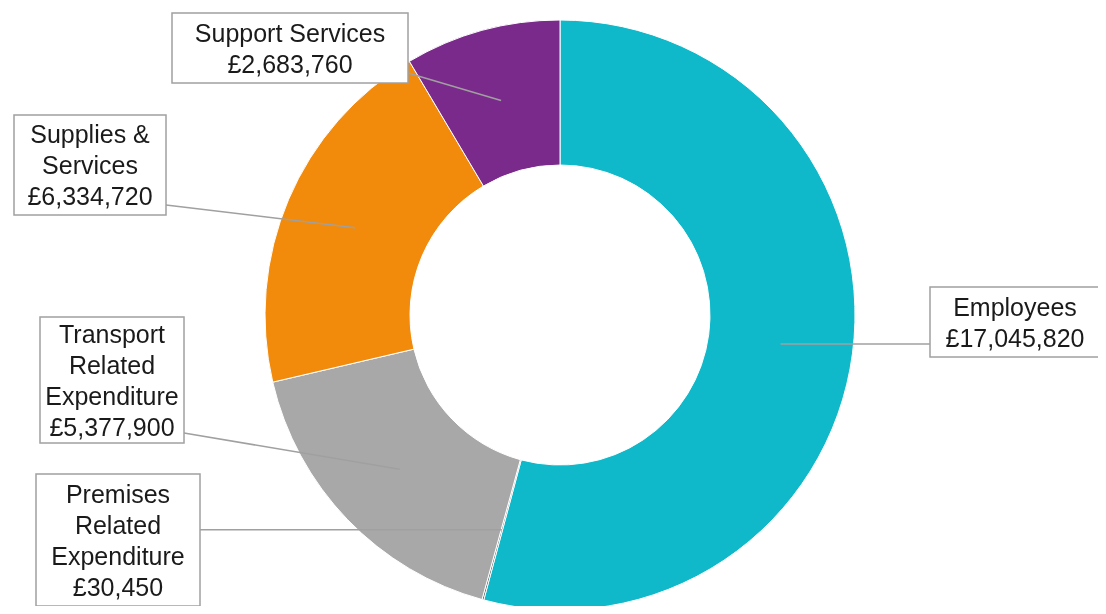 This screenshot has width=1106, height=614. I want to click on data-label: £2,683,760, so click(290, 63).